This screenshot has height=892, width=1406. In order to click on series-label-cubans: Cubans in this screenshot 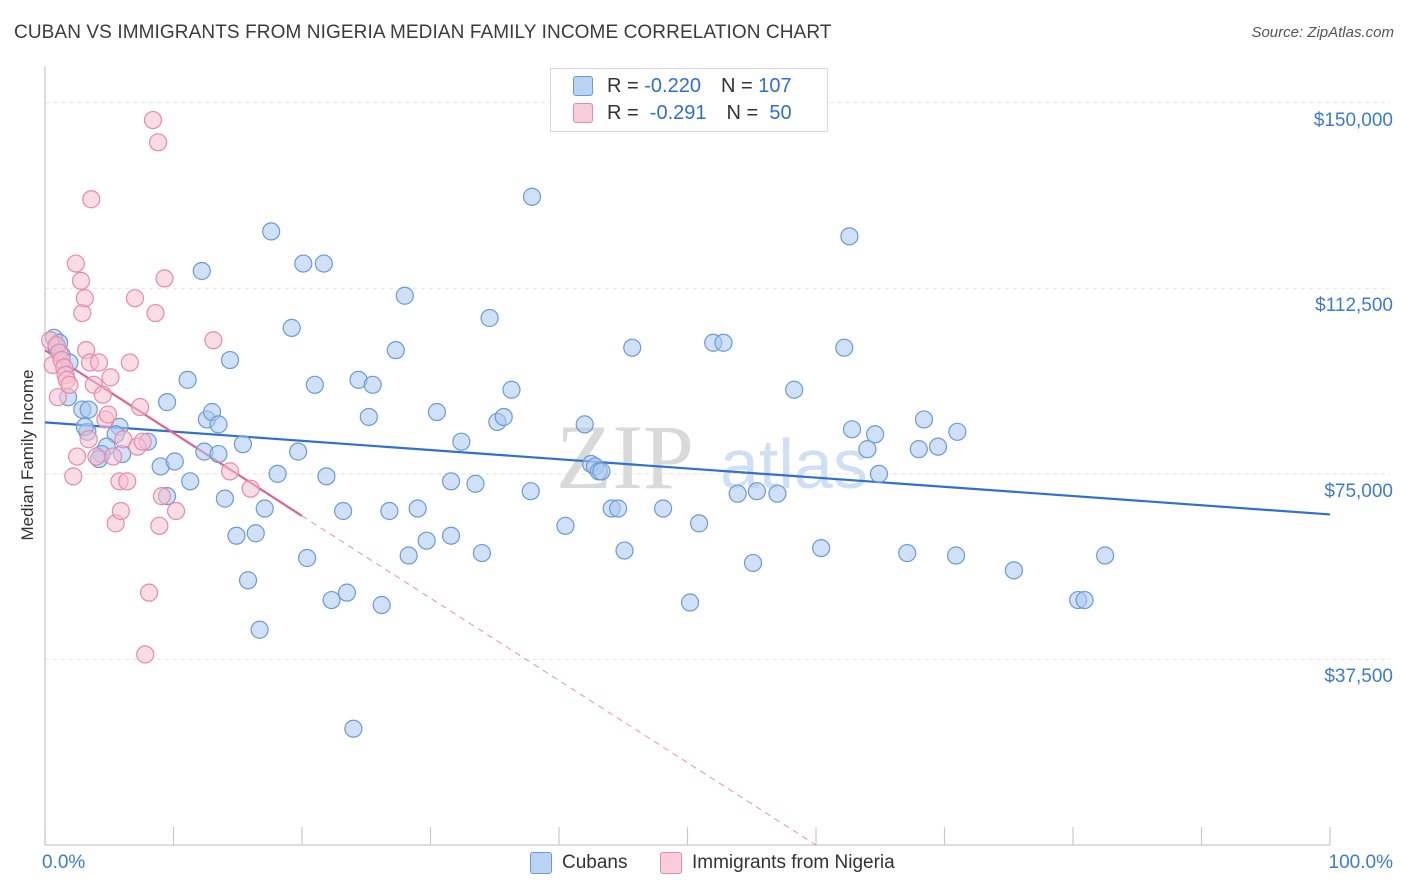, I will do `click(595, 862)`.